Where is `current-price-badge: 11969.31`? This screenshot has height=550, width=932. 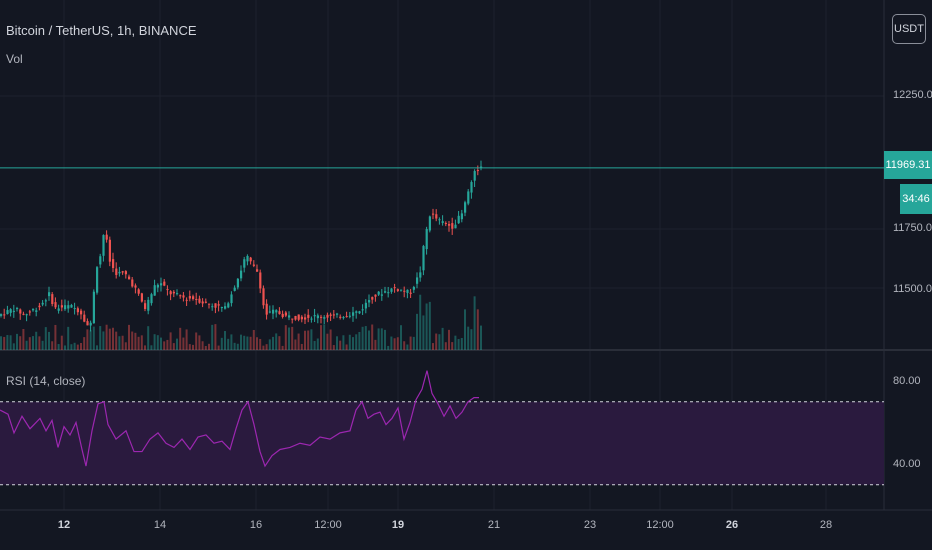 current-price-badge: 11969.31 is located at coordinates (908, 165).